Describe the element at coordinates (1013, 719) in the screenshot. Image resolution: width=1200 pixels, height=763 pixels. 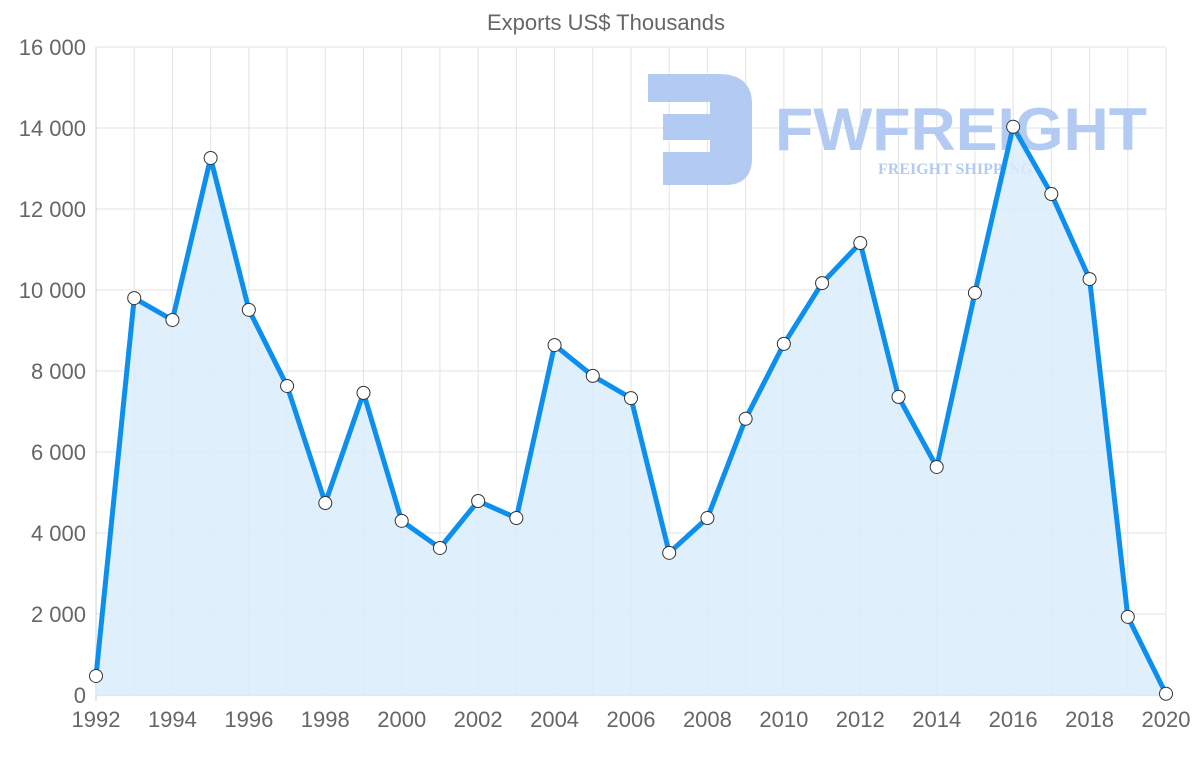
I see `x-tick-label: 2016` at that location.